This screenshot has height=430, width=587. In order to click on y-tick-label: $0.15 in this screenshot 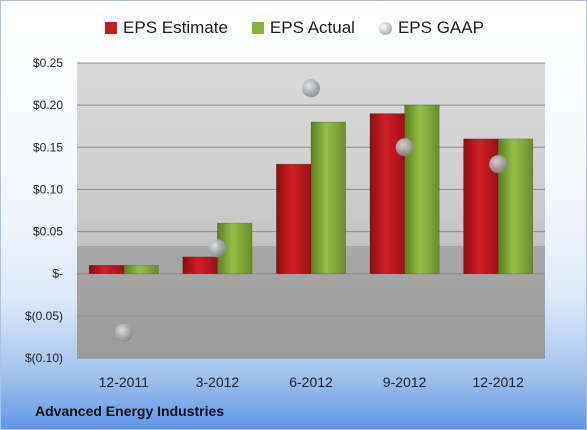, I will do `click(48, 147)`.